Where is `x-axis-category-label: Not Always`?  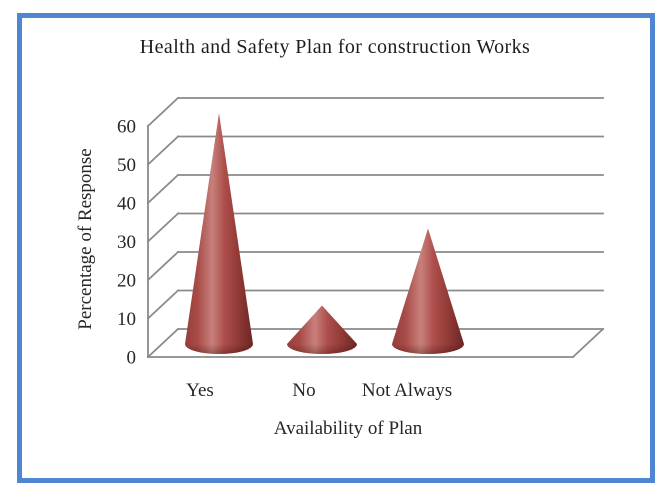
x-axis-category-label: Not Always is located at coordinates (407, 390).